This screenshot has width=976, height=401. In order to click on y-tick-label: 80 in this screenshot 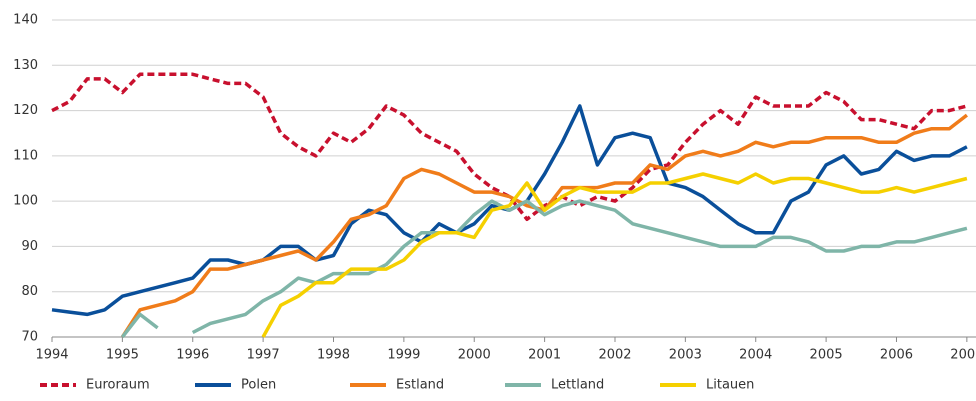, I will do `click(29, 291)`.